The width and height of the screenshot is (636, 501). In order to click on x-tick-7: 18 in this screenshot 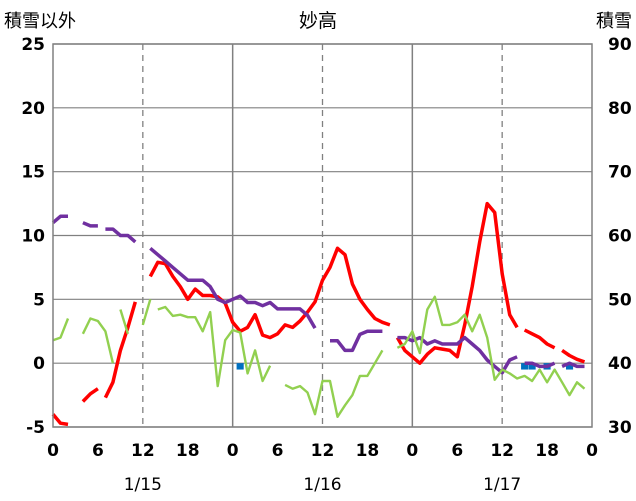, I will do `click(368, 451)`.